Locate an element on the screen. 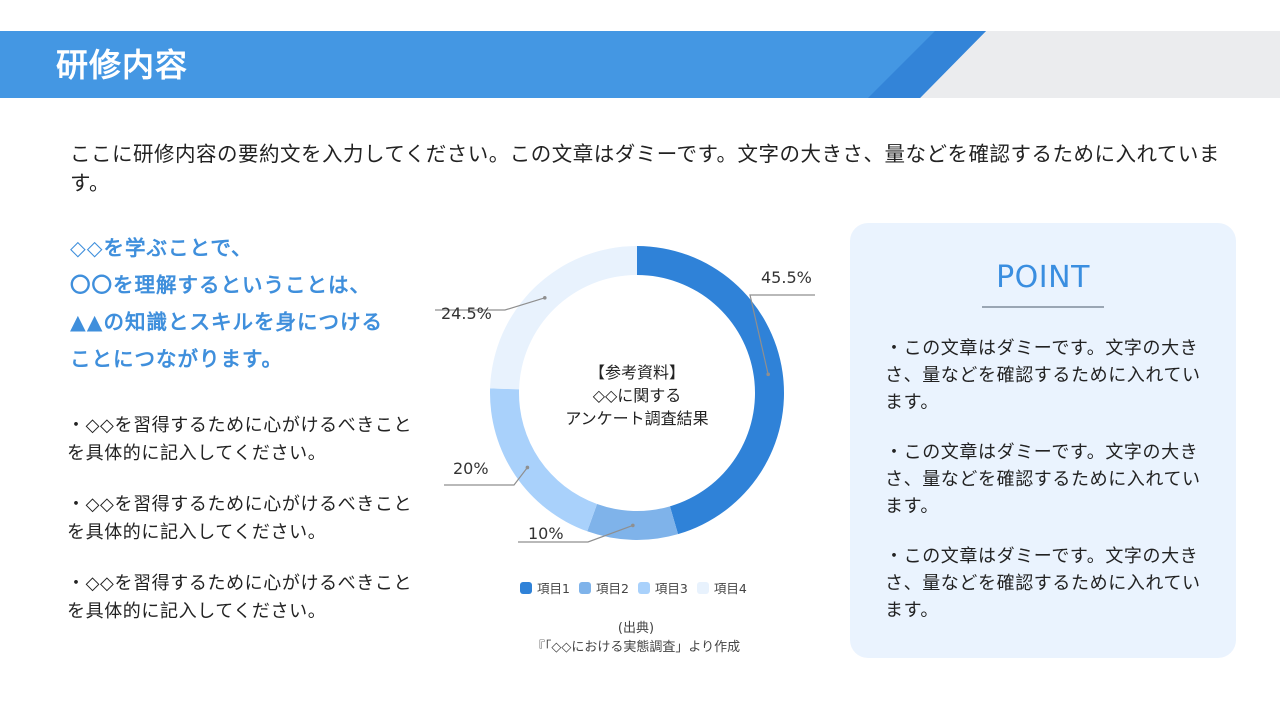 This screenshot has height=720, width=1280. source-line: (出典) is located at coordinates (636, 628).